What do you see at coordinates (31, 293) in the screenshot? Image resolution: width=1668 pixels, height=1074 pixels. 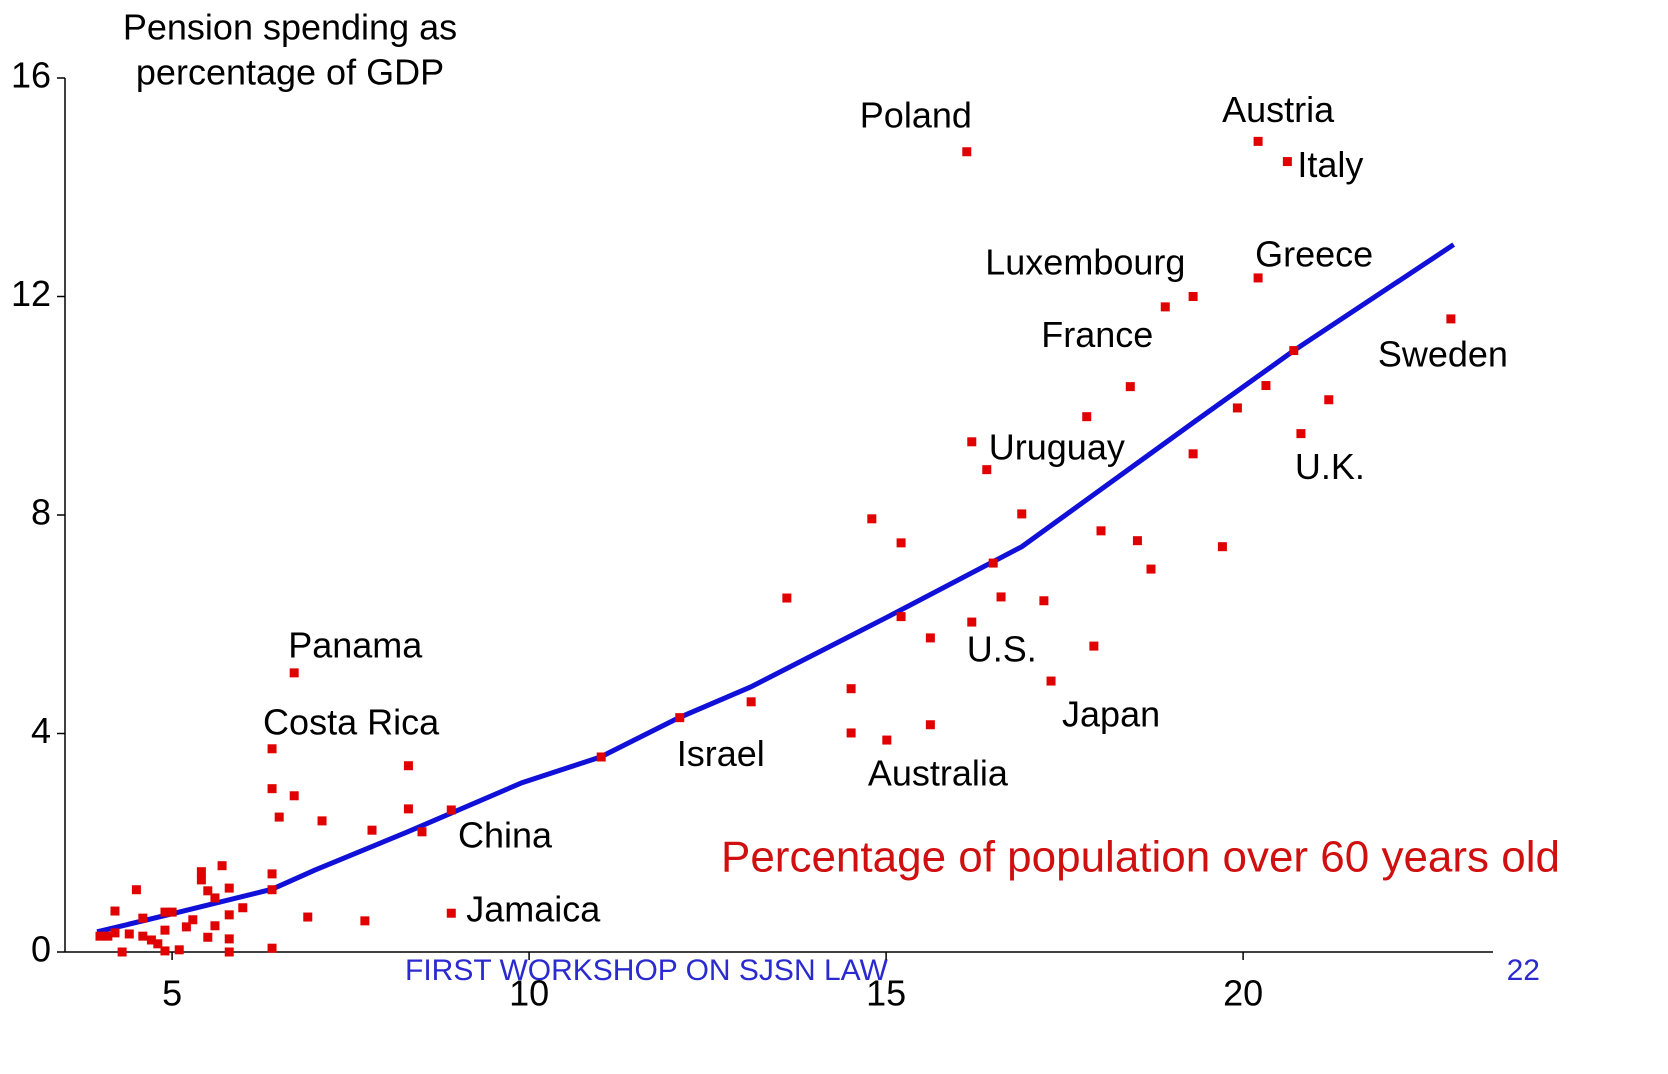 I see `y-tick-label: 12` at bounding box center [31, 293].